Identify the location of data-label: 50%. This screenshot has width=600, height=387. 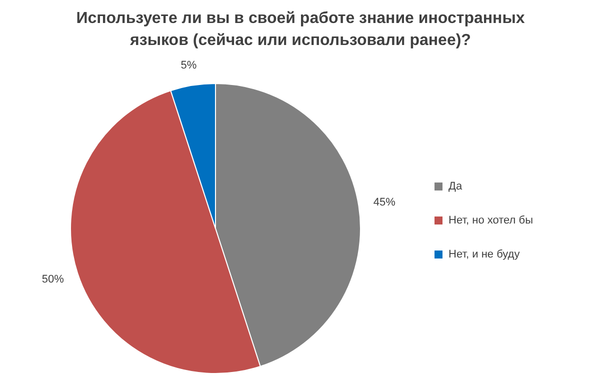
(53, 279).